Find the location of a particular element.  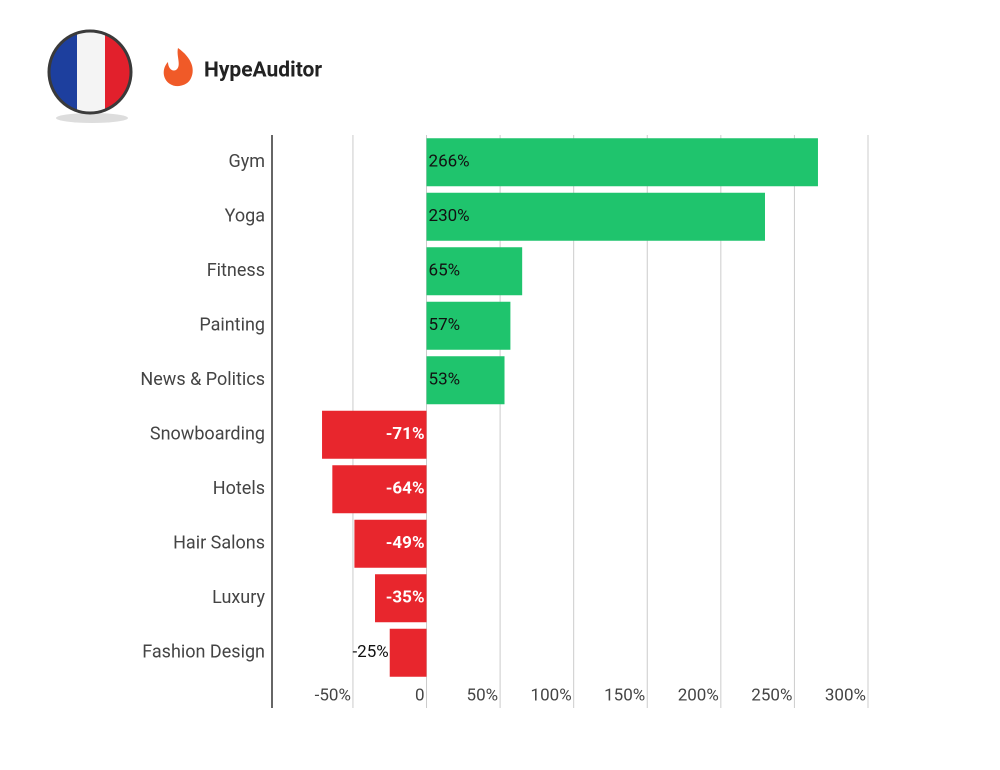

x-tick-label: -50% is located at coordinates (333, 695).